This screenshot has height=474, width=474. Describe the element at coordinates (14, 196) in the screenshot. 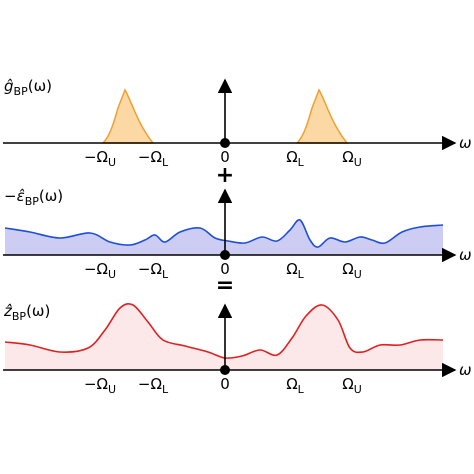

I see `label-main: −ε̂` at that location.